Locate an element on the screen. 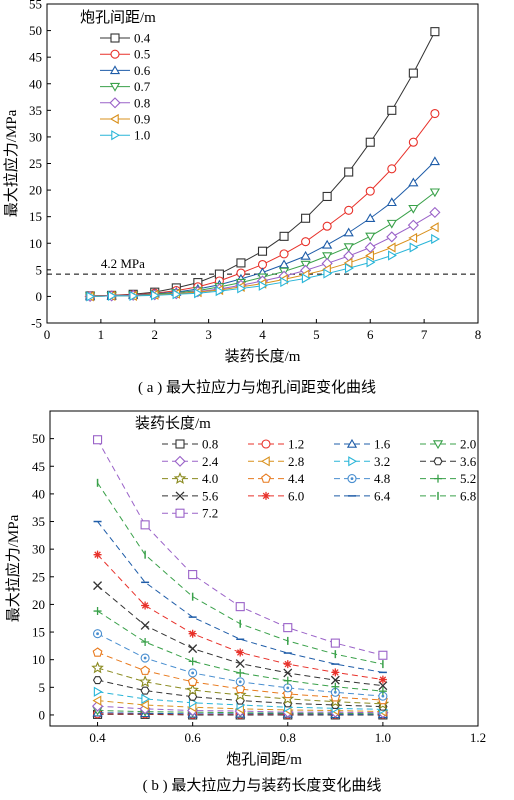  legend-item: 4.8 is located at coordinates (362, 478).